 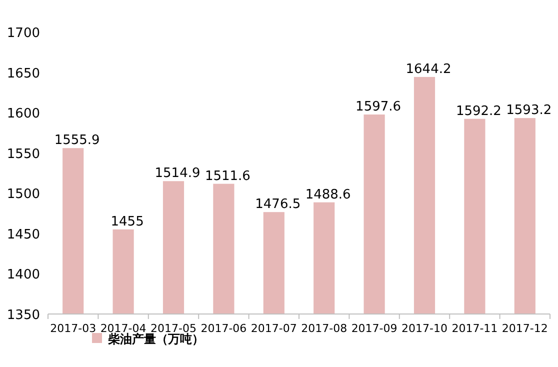 I want to click on x-tick-label: 2017-03, so click(x=73, y=328).